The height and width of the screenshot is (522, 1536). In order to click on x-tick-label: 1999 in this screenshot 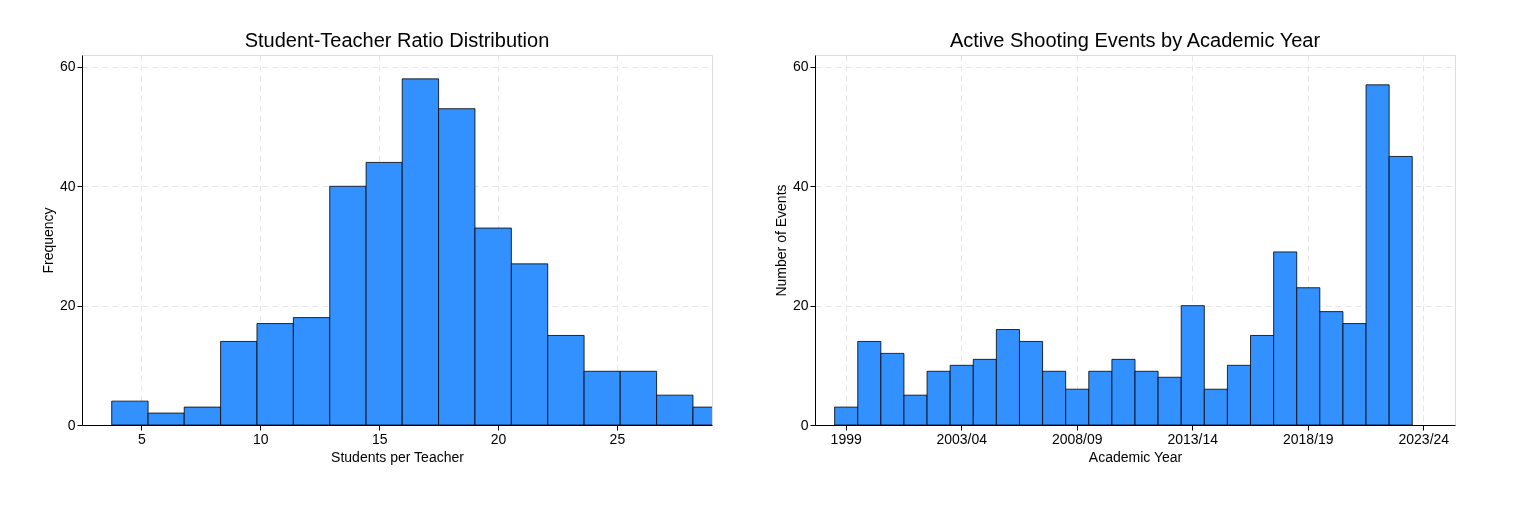, I will do `click(846, 438)`.